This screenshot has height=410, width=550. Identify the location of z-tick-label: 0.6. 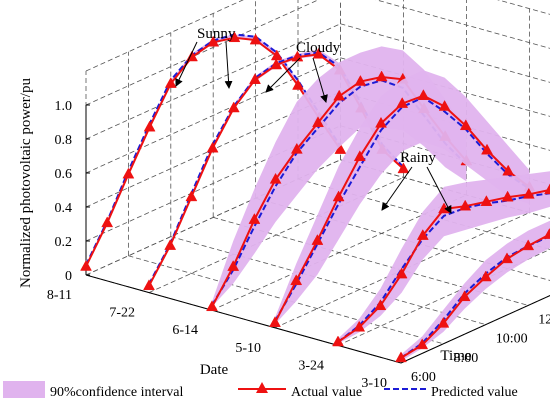
(64, 174).